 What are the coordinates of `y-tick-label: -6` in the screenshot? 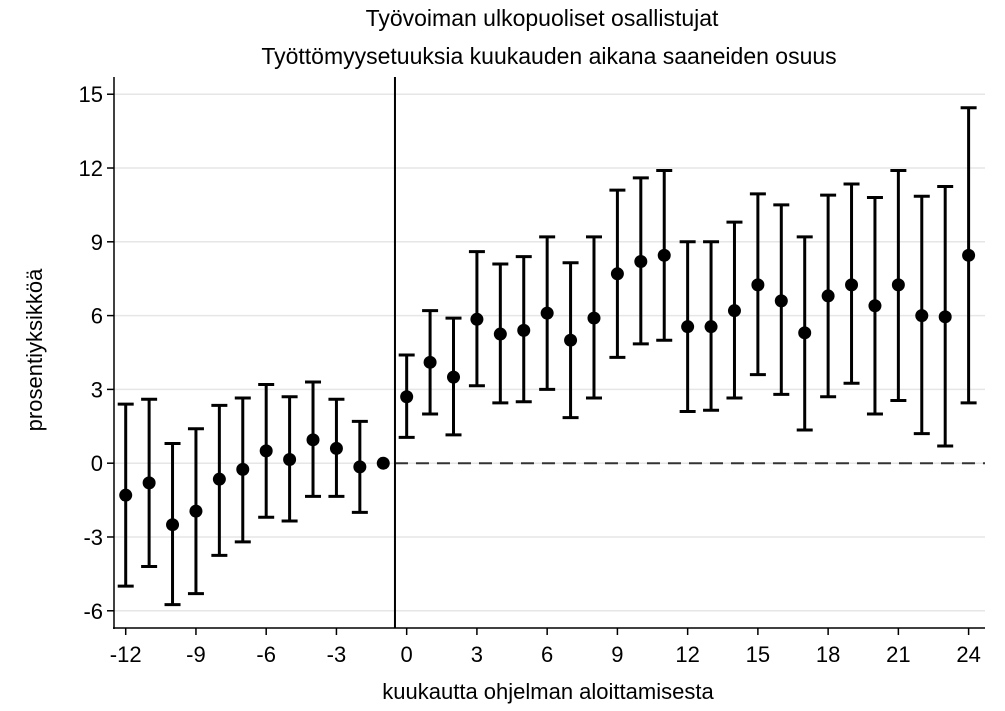 It's located at (93, 611).